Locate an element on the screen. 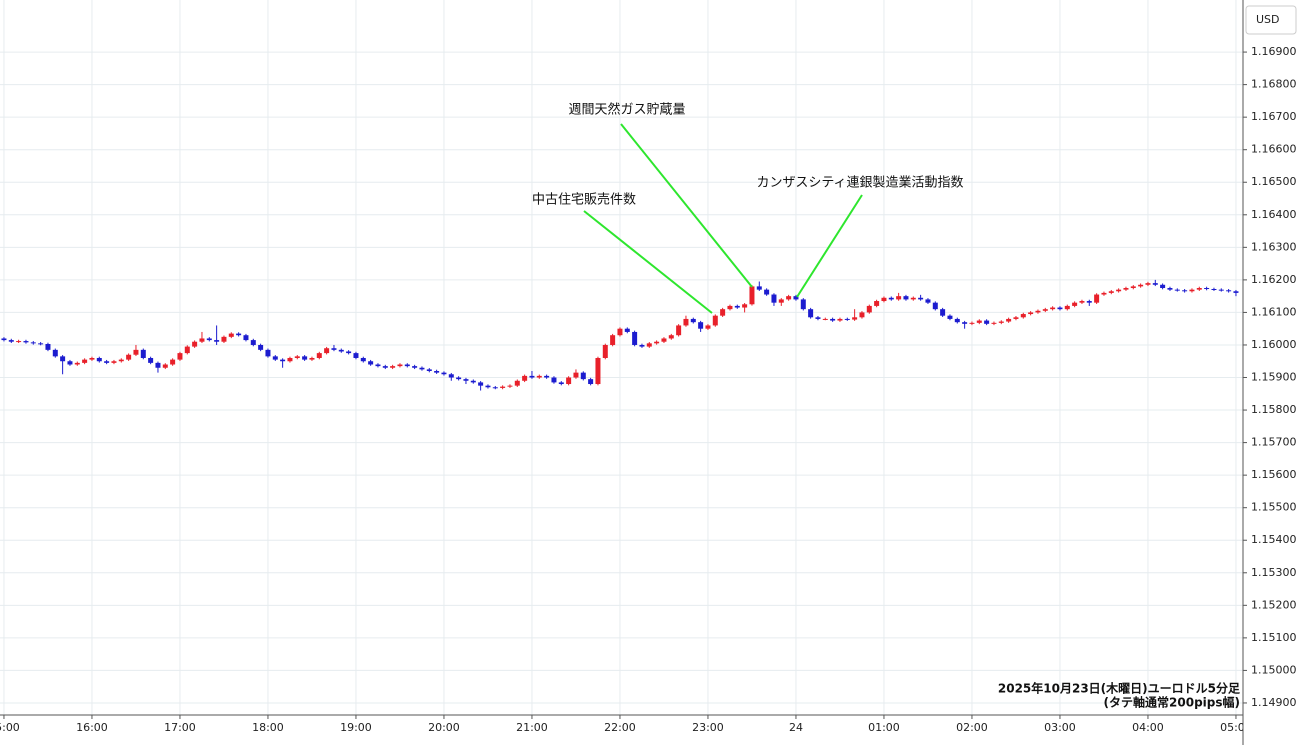  annotation-connector is located at coordinates (648, 262).